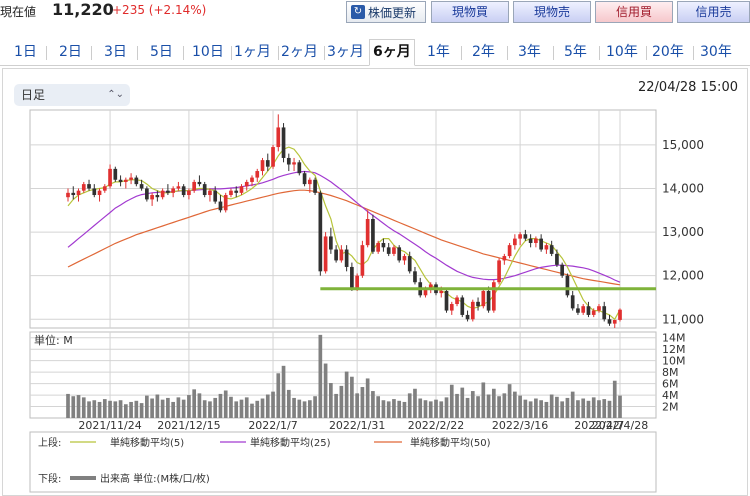  Describe the element at coordinates (552, 12) in the screenshot. I see `spot-sell-button: 現物売` at that location.